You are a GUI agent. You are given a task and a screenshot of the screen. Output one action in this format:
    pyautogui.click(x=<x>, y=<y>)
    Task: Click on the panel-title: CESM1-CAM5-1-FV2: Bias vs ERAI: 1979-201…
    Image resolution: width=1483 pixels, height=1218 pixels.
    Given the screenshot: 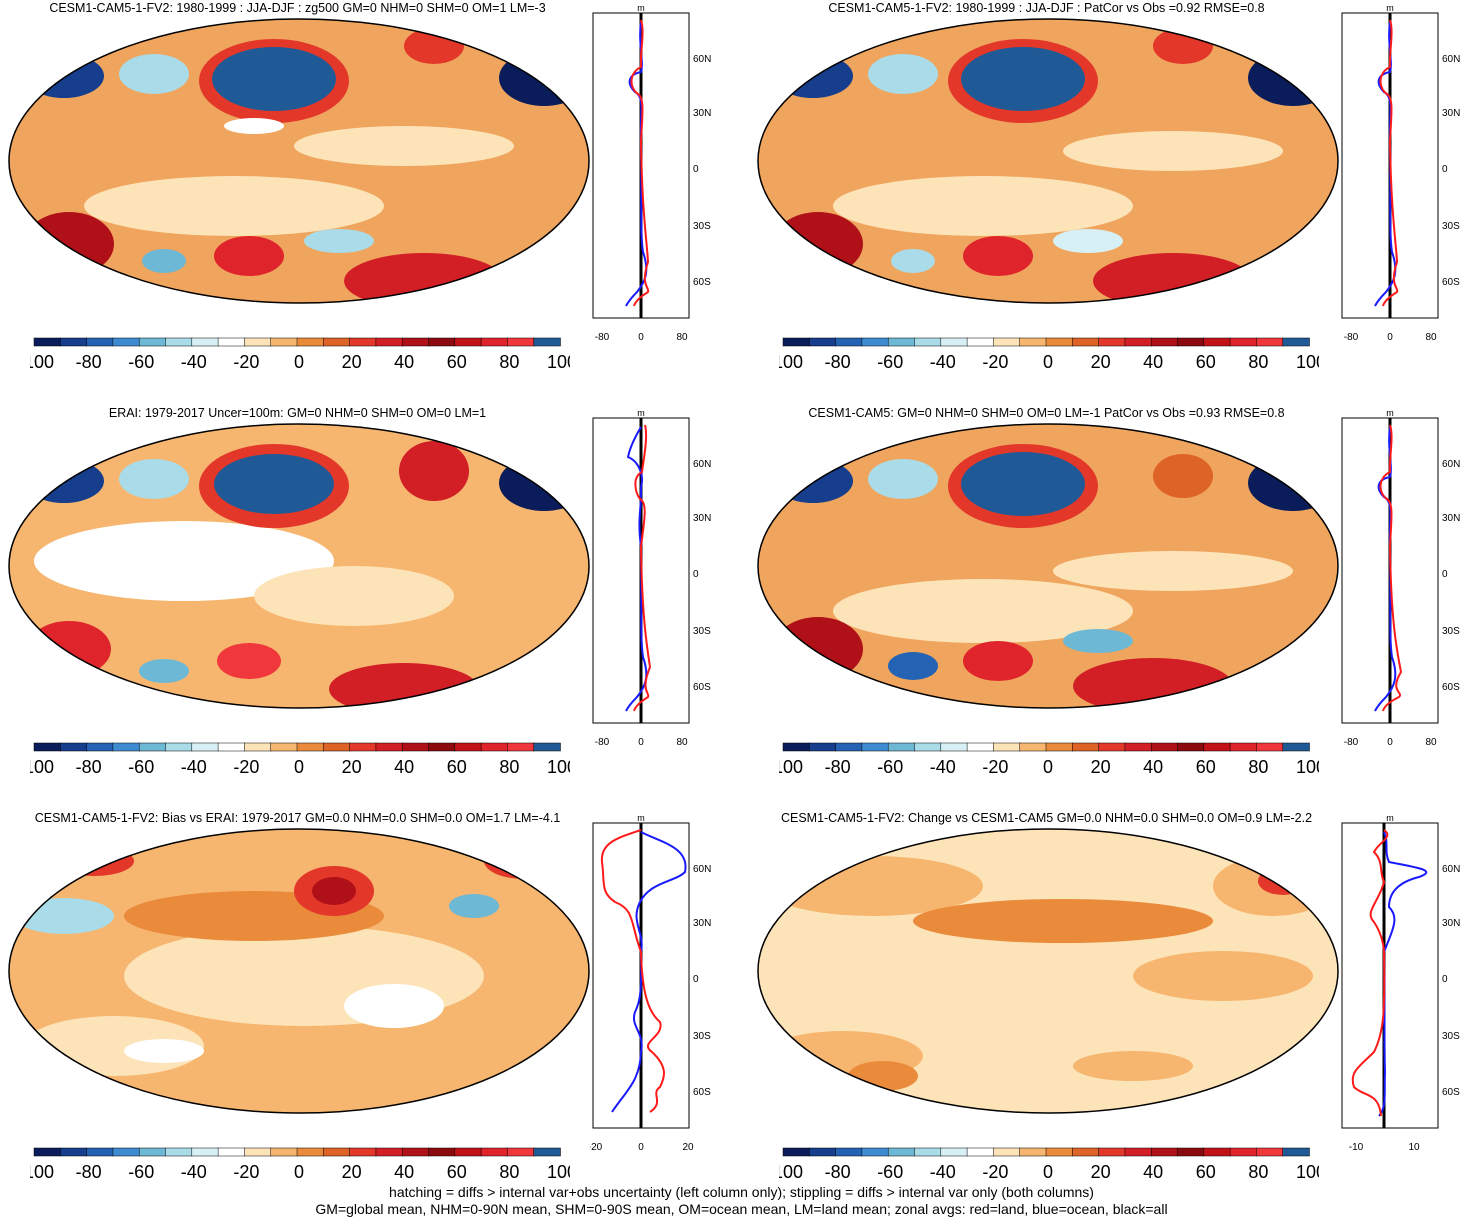 What is the action you would take?
    pyautogui.click(x=297, y=818)
    